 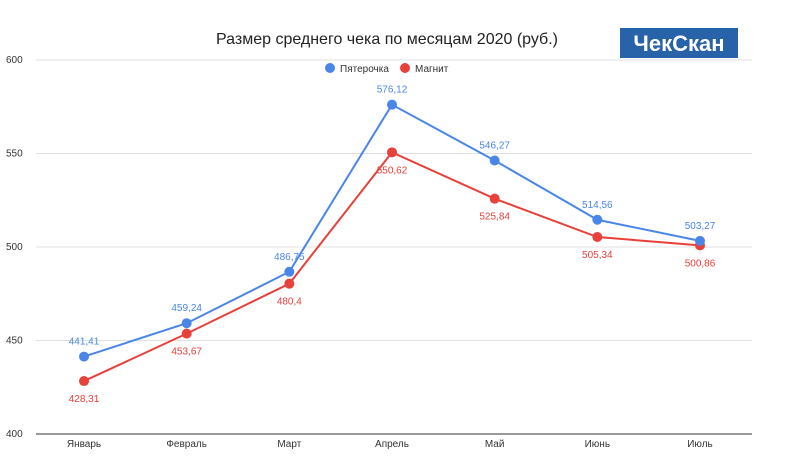 What do you see at coordinates (186, 444) in the screenshot?
I see `x-tick-label: Февраль` at bounding box center [186, 444].